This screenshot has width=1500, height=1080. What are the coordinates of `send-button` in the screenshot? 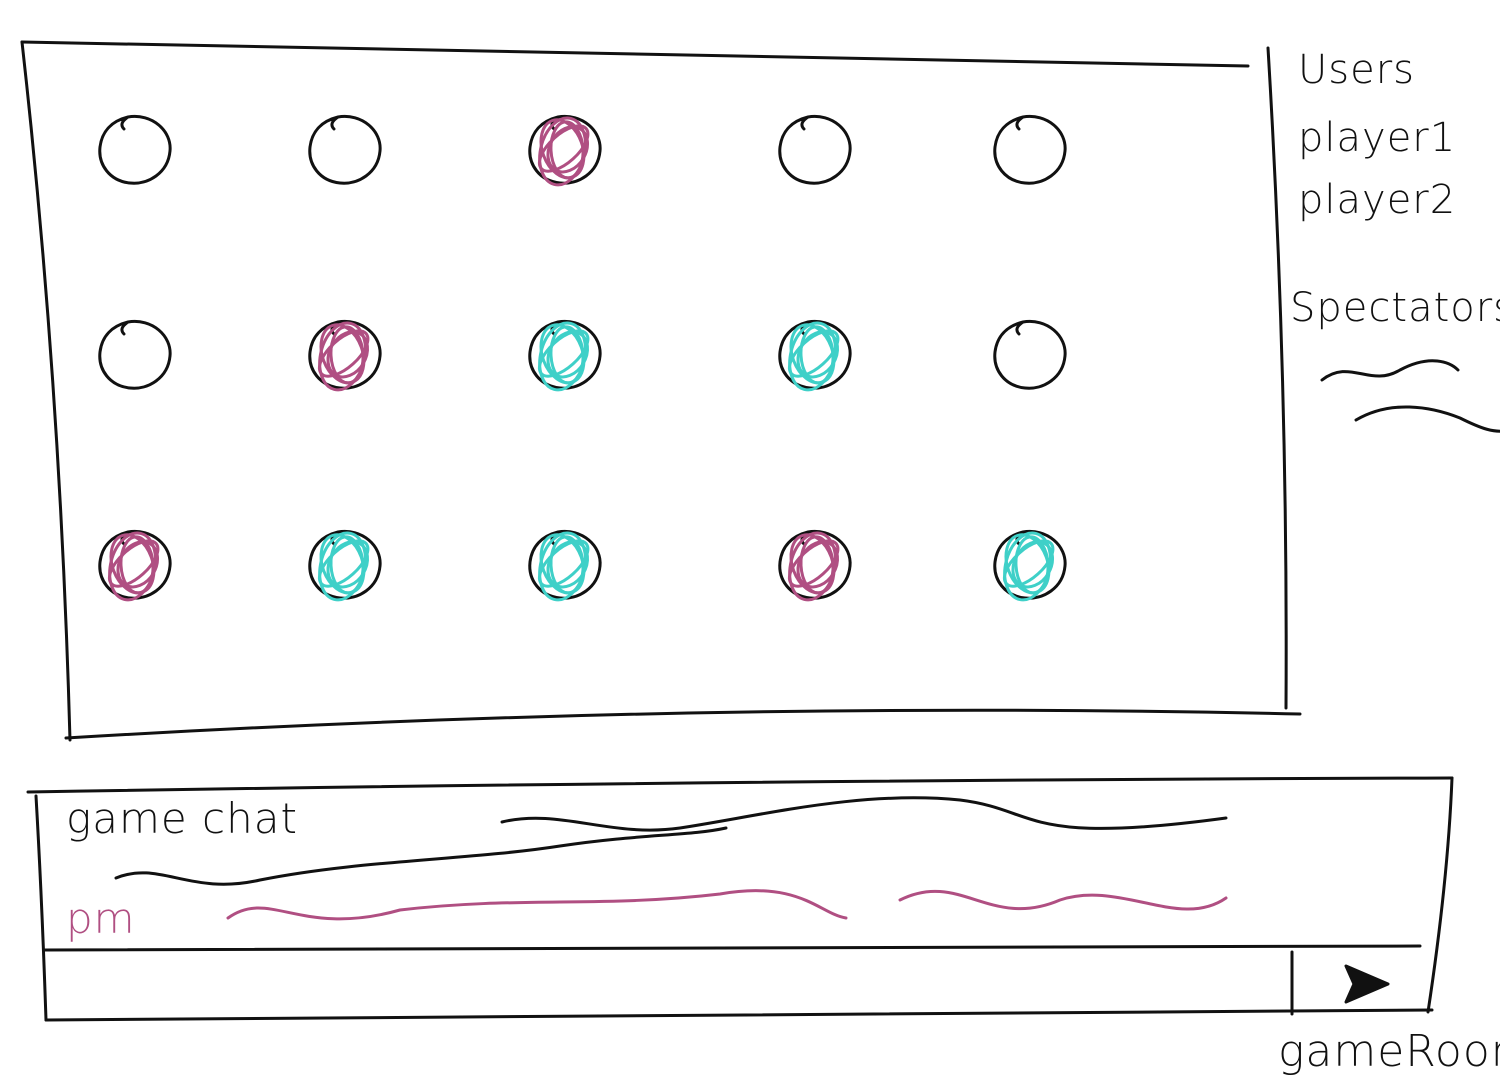 It's located at (1359, 983).